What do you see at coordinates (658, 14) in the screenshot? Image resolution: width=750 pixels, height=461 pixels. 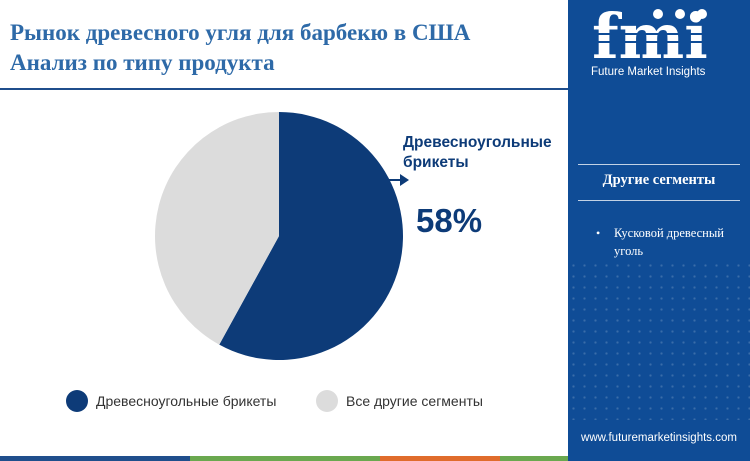 I see `globe-icon` at bounding box center [658, 14].